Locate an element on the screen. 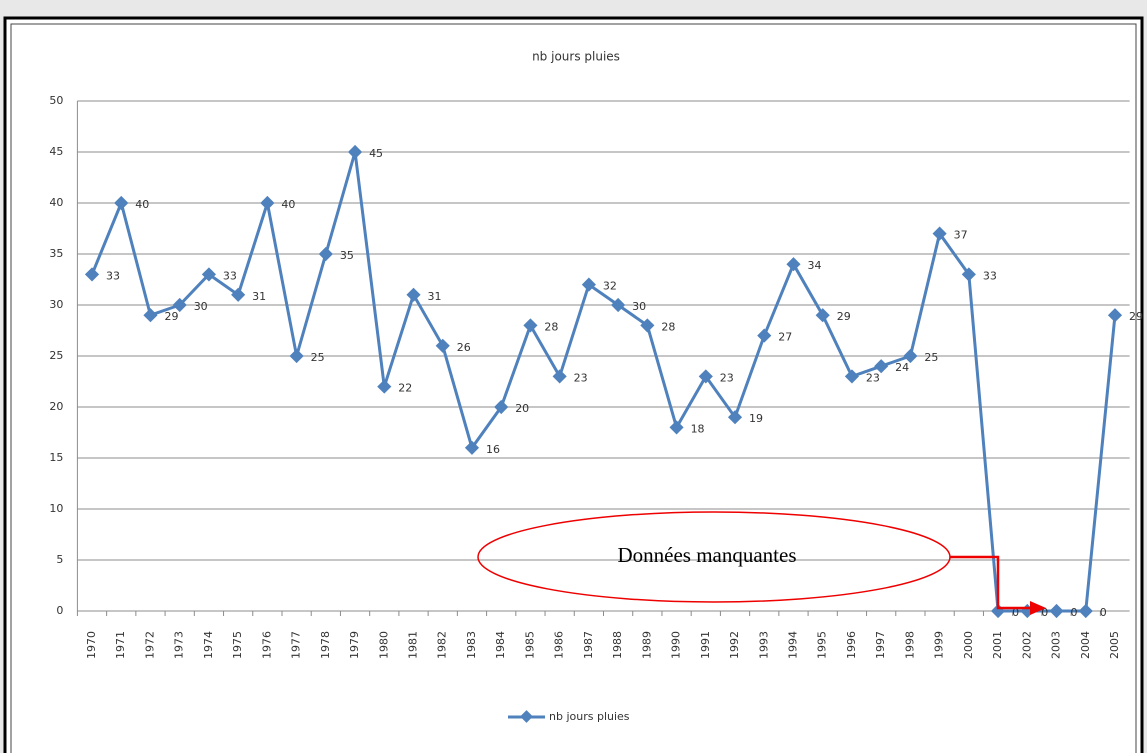 The height and width of the screenshot is (753, 1147). chart-title: nb jours pluies is located at coordinates (576, 57).